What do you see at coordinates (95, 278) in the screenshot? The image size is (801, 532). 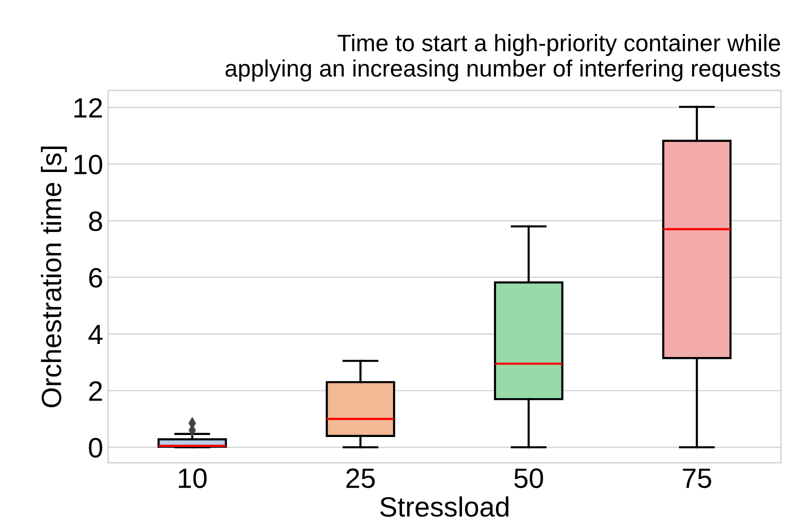 I see `y-tick-label: 6` at bounding box center [95, 278].